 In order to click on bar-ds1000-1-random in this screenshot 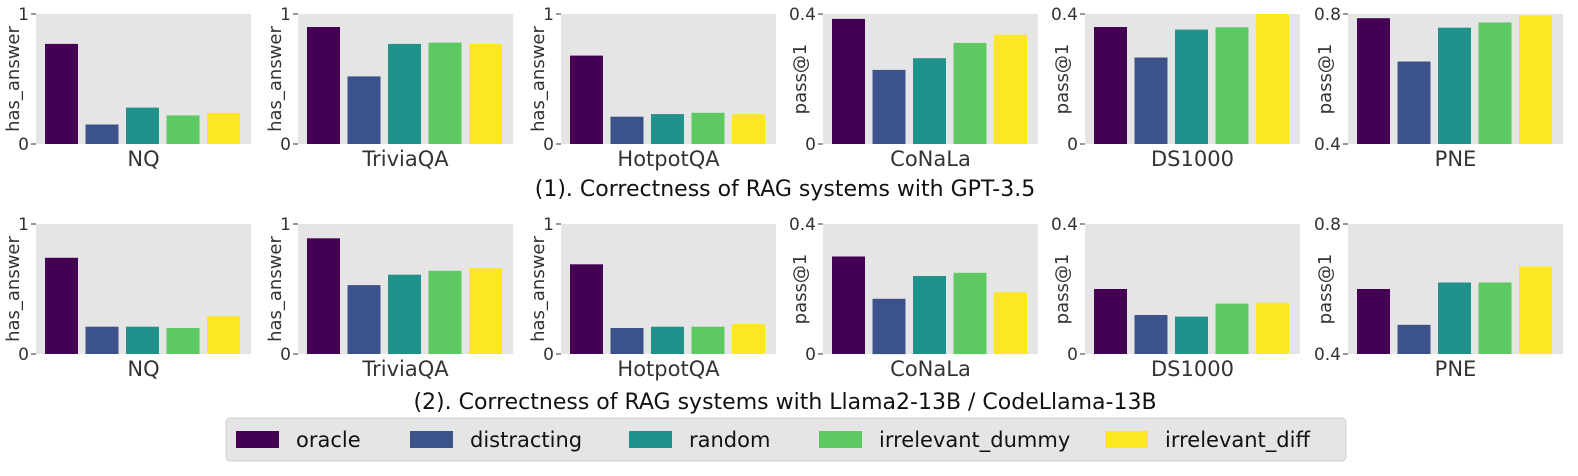, I will do `click(1191, 87)`.